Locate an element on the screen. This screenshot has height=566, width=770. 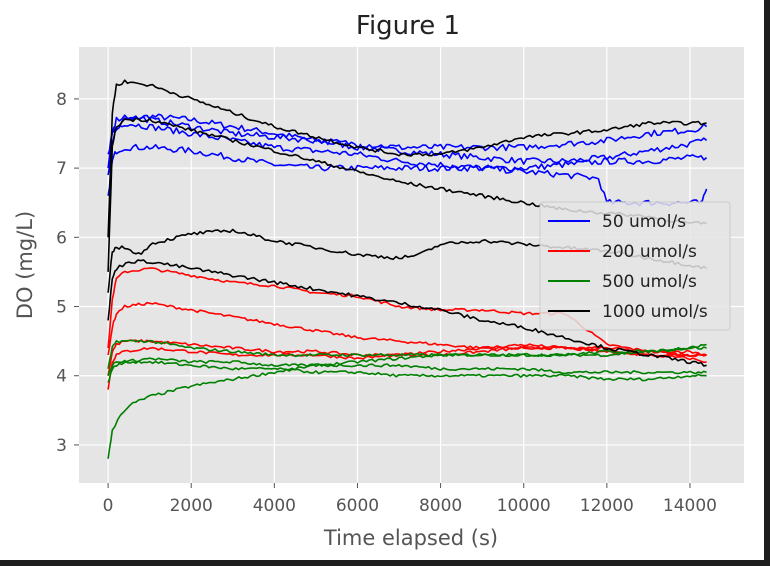
legend-label: 500 umol/s is located at coordinates (649, 282).